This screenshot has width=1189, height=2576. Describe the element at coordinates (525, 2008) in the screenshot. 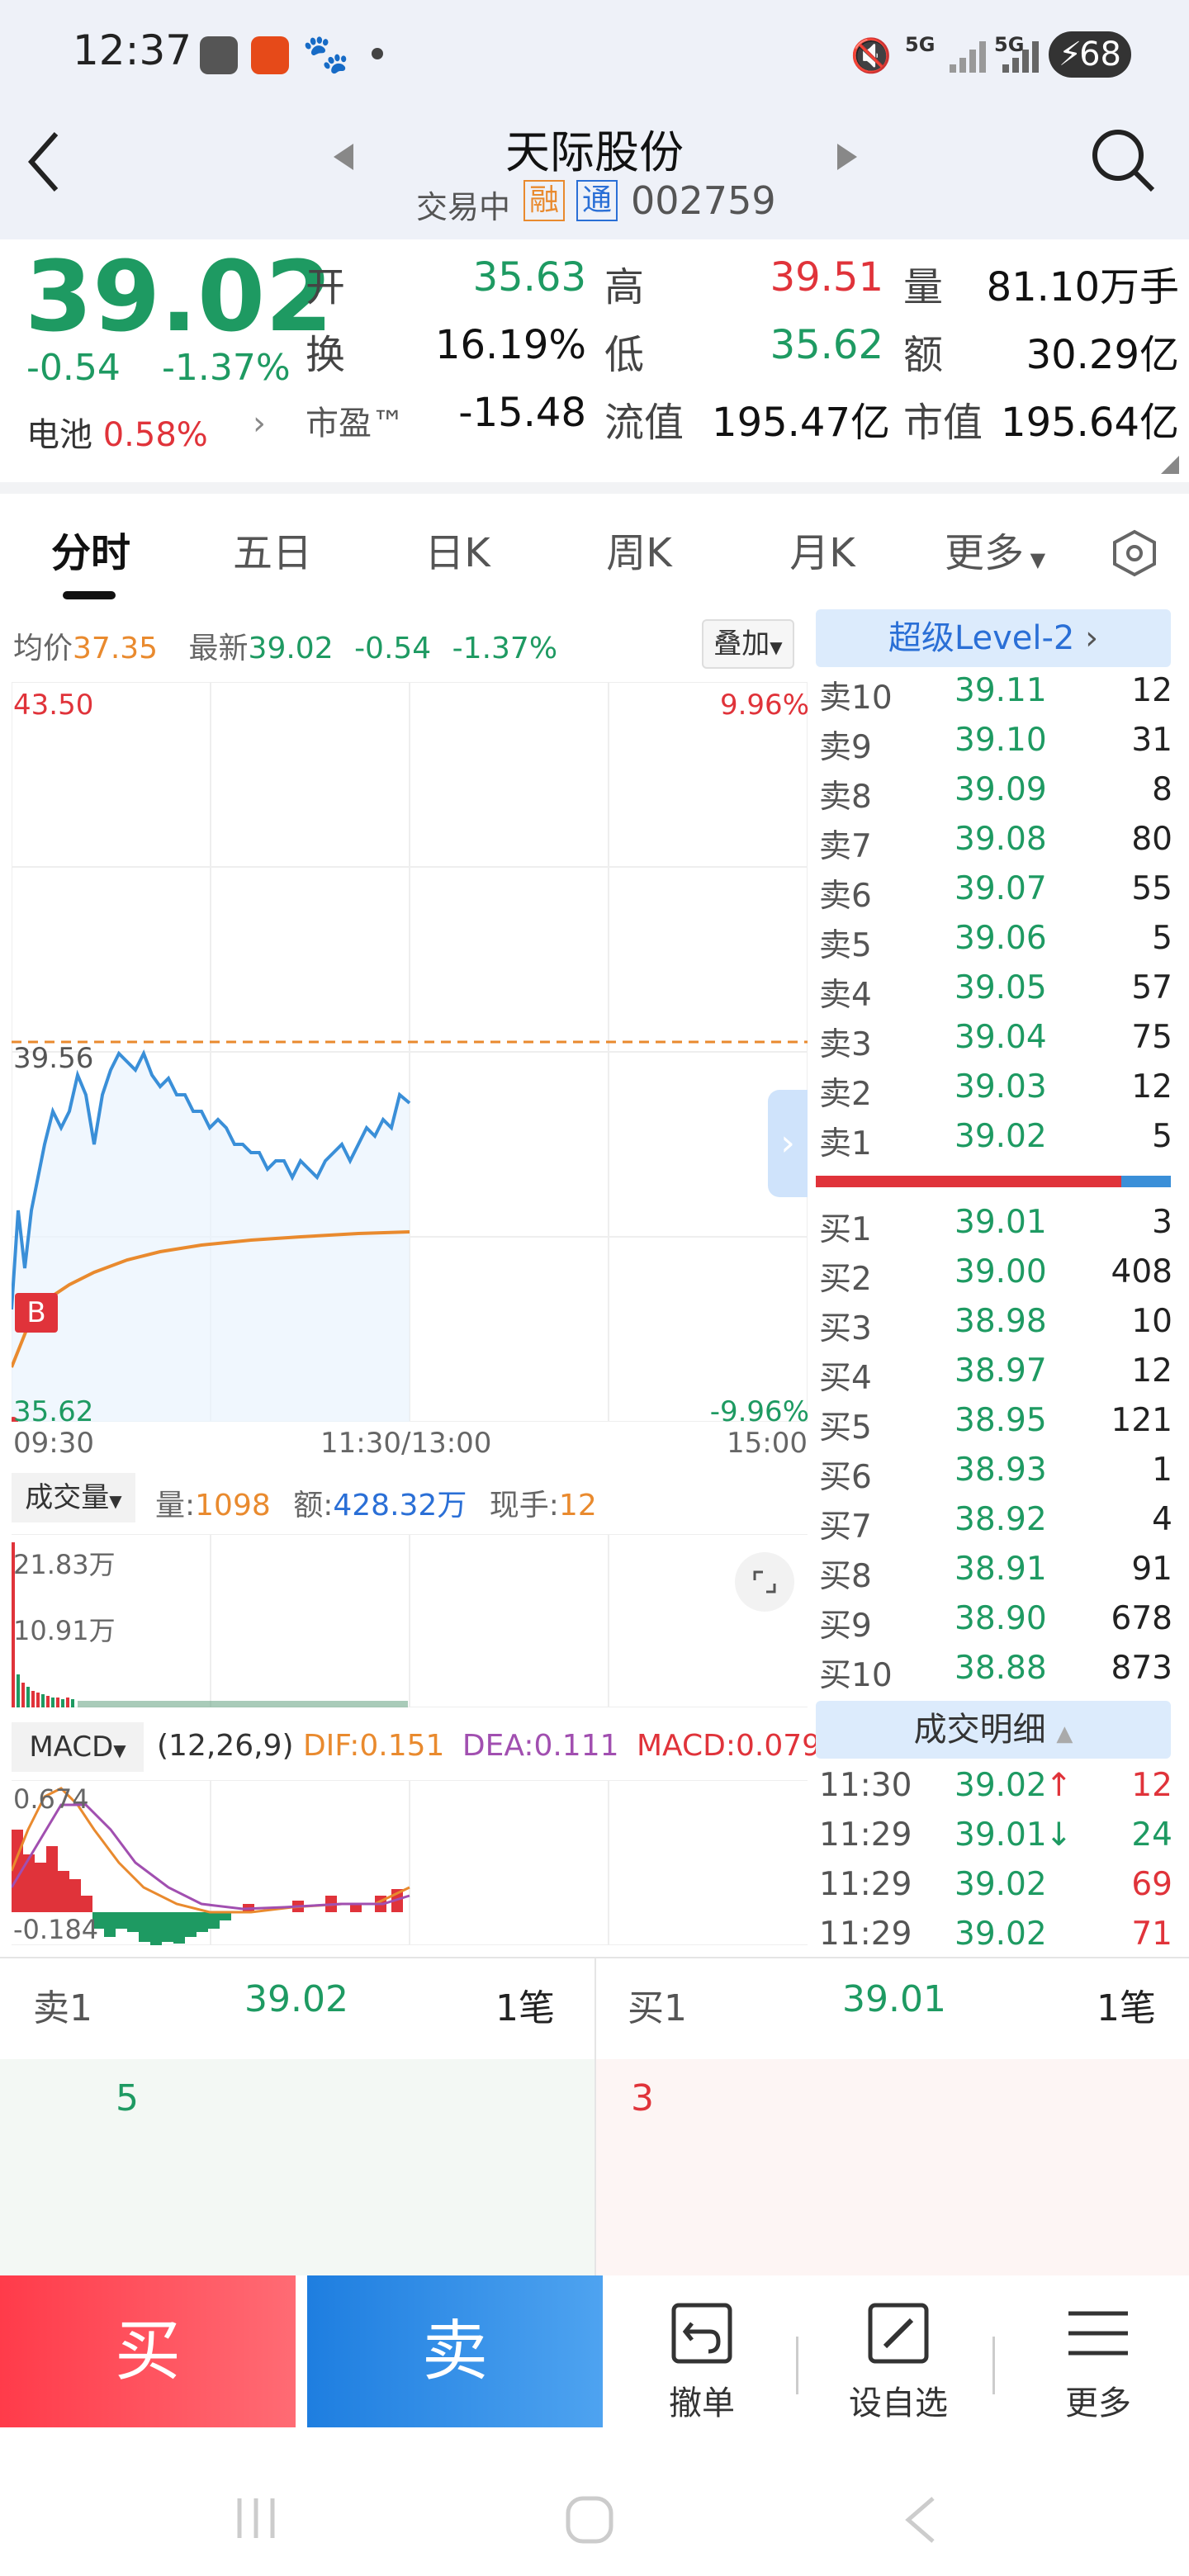

I see `queue-sell-count: 1笔` at that location.